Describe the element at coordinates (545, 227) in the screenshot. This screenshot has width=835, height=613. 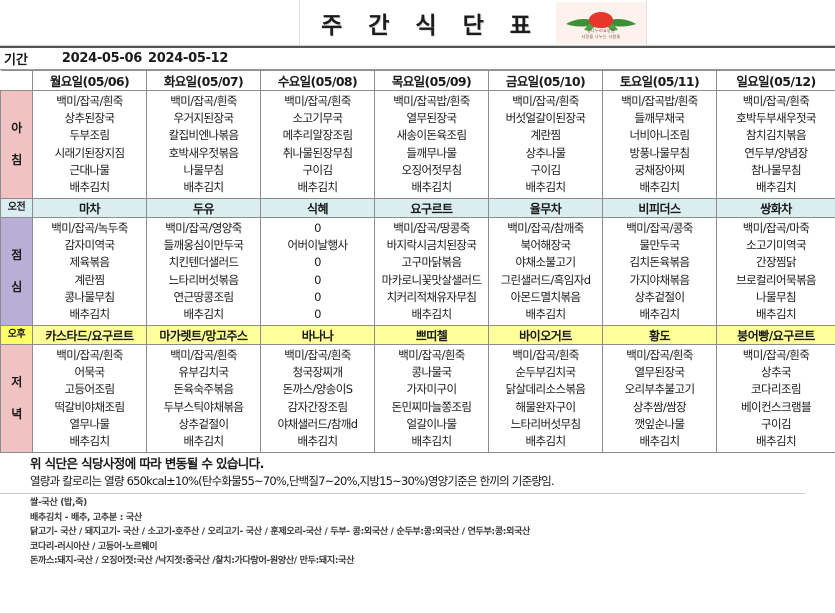
I see `menu-item: 백미/잡곡/참깨죽` at that location.